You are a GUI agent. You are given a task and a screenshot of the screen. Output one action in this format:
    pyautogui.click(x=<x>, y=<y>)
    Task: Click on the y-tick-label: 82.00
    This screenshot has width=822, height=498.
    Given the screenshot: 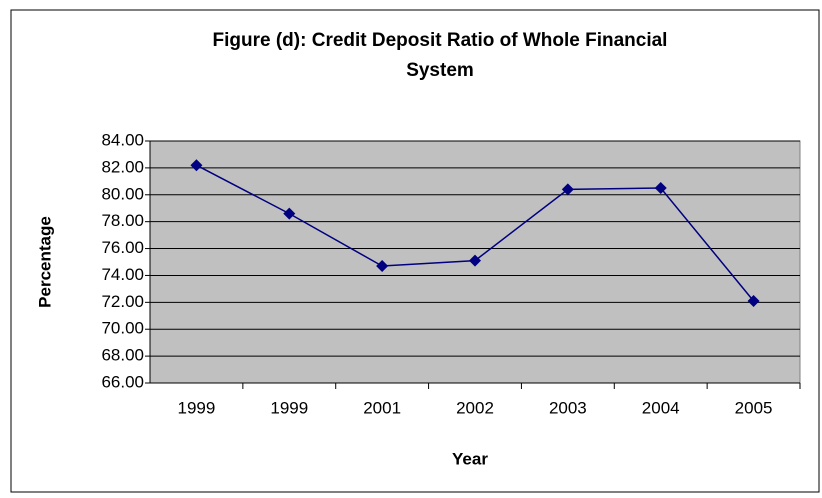 What is the action you would take?
    pyautogui.click(x=122, y=166)
    